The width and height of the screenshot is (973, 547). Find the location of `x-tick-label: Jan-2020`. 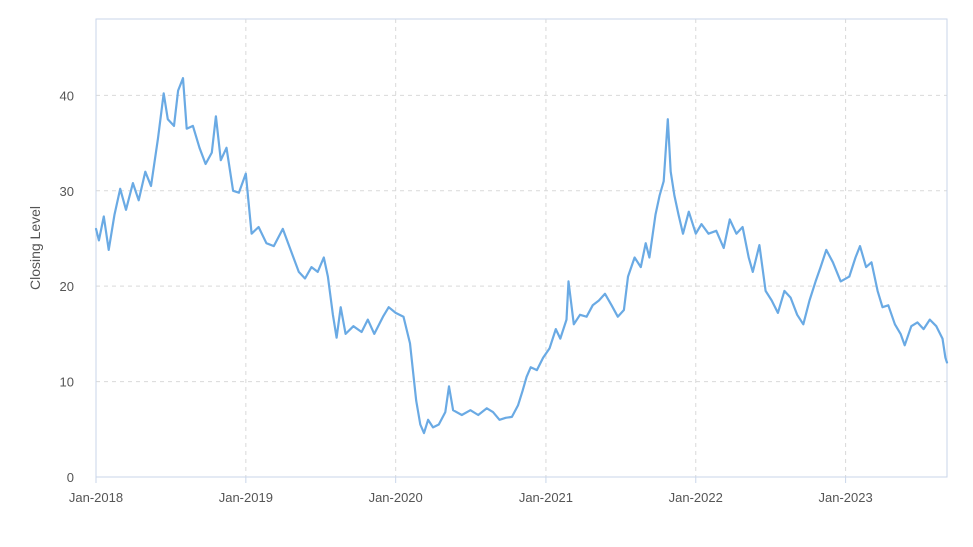

x-tick-label: Jan-2020 is located at coordinates (396, 497).